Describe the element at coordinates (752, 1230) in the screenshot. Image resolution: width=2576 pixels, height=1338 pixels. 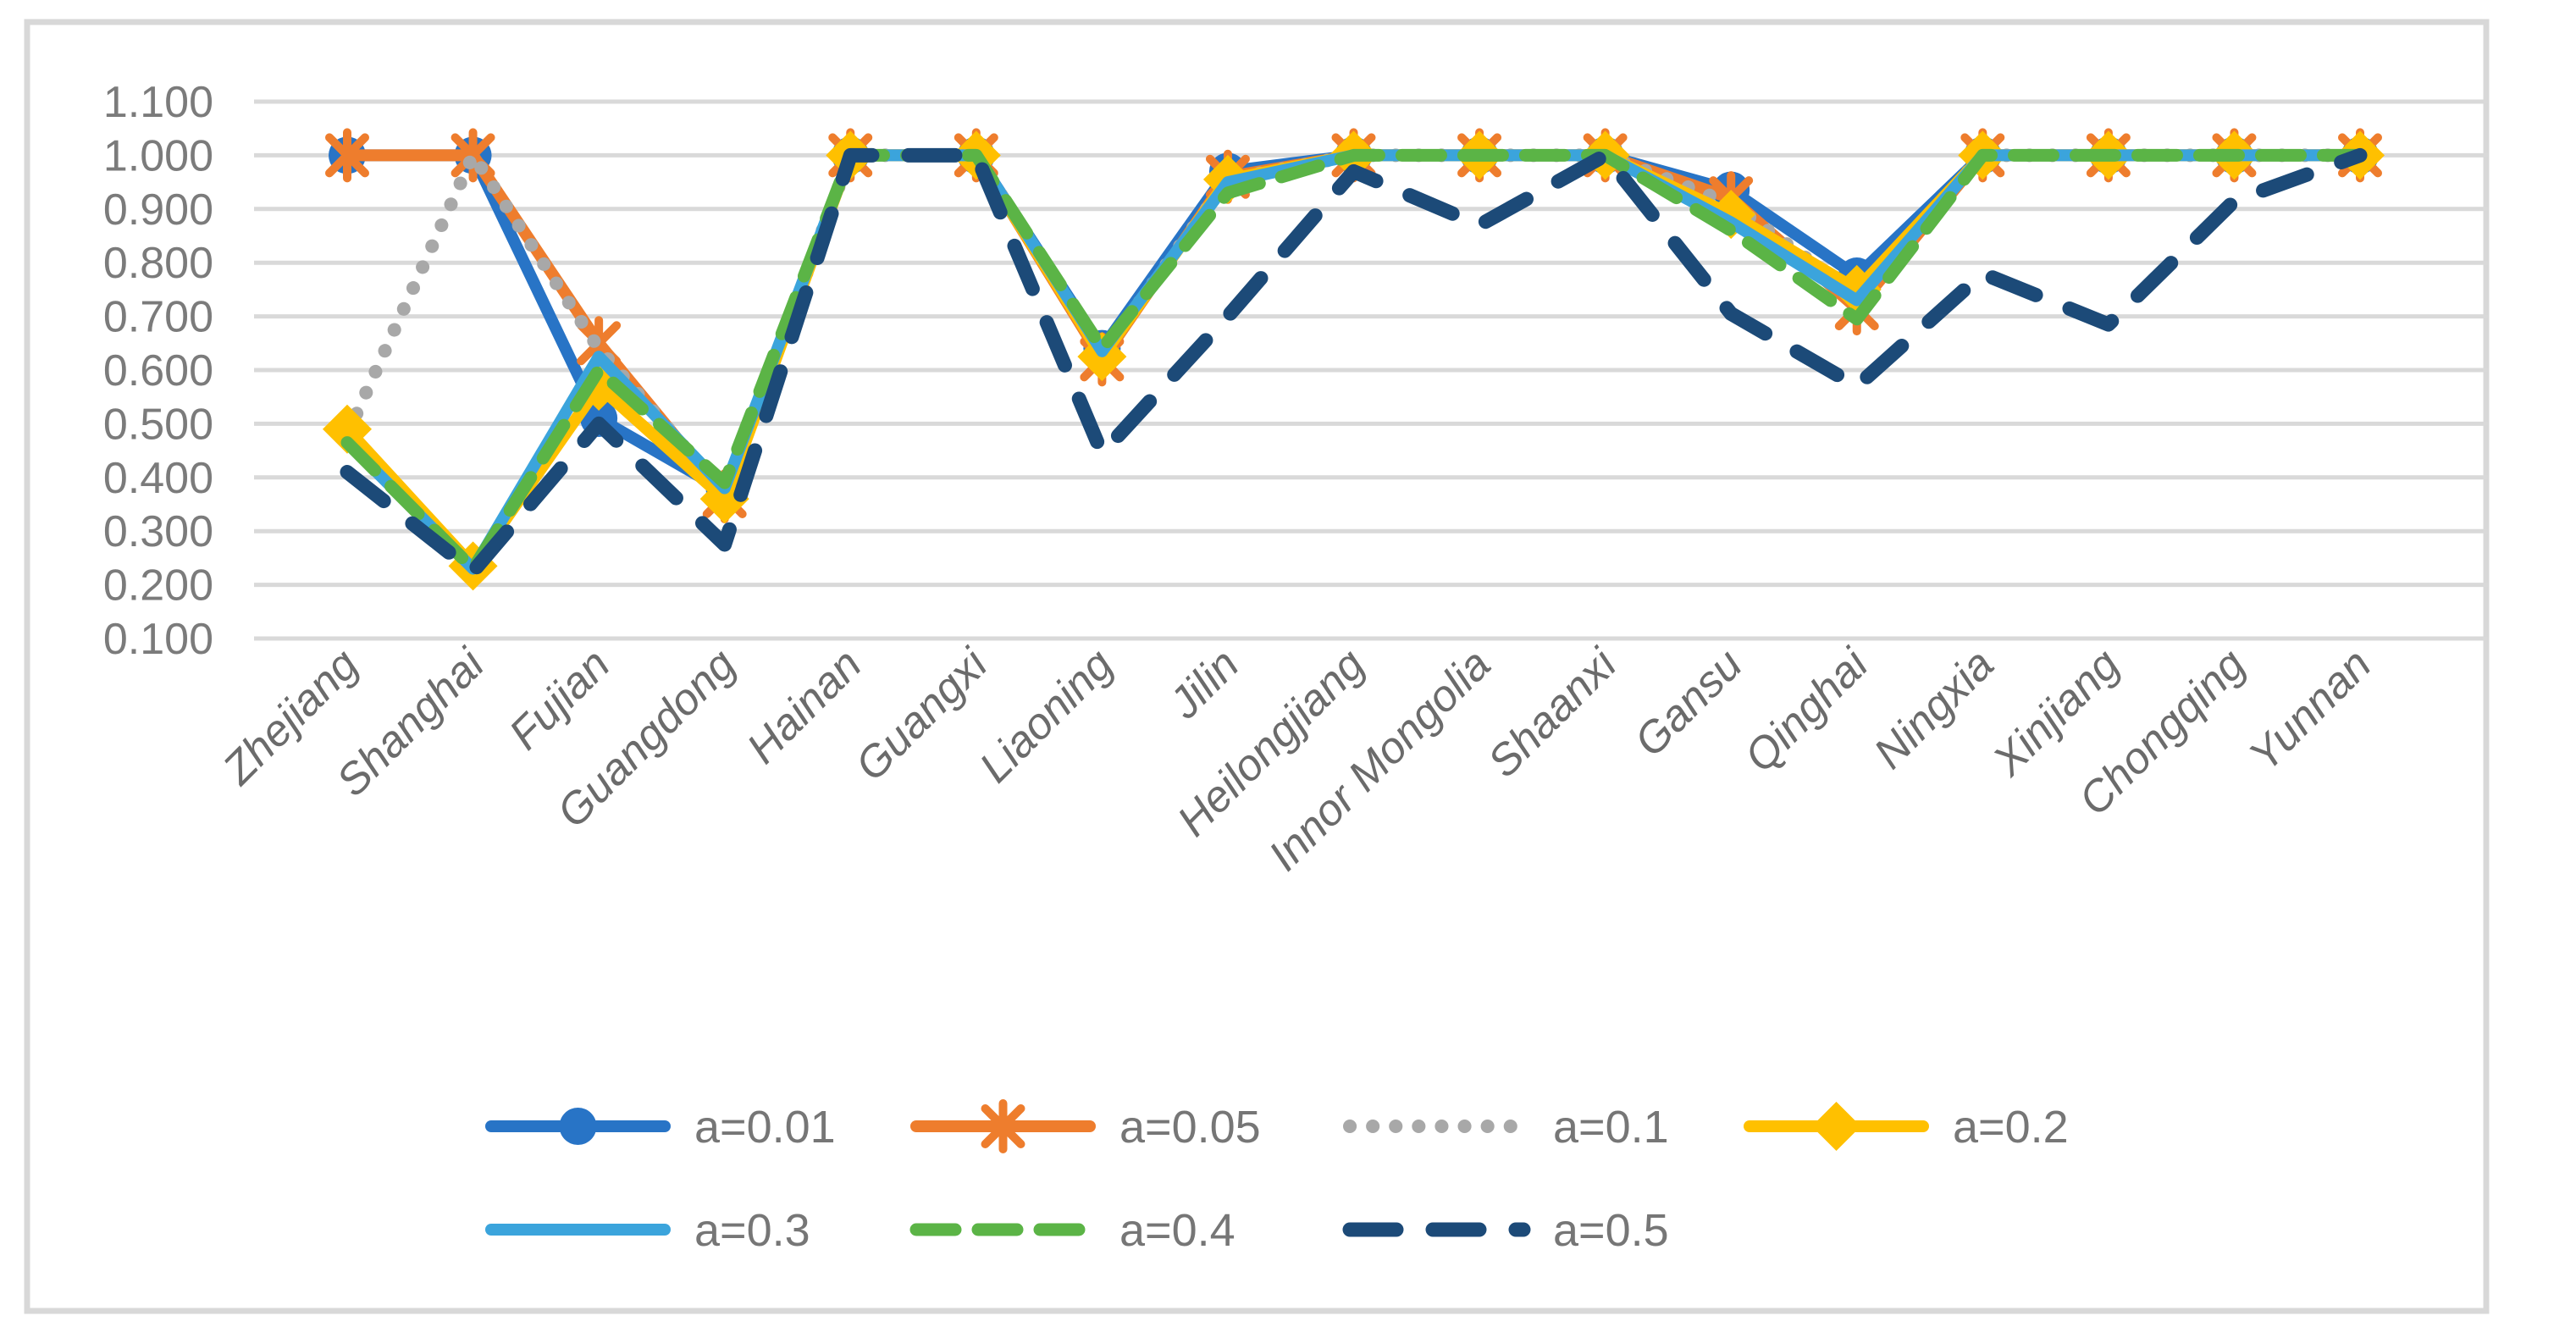
I see `legend-label: a=0.3` at that location.